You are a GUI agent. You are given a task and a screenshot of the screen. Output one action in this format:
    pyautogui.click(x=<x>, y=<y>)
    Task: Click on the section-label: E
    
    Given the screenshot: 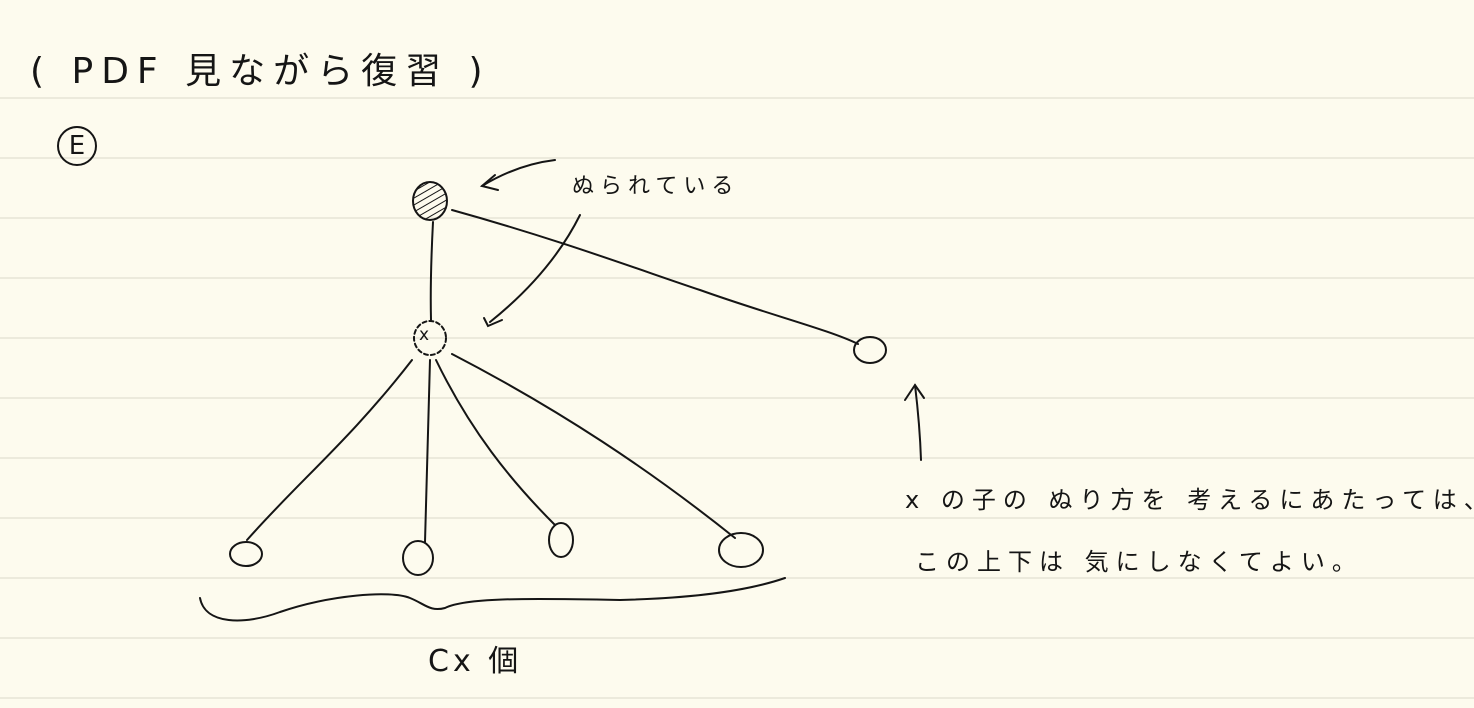 What is the action you would take?
    pyautogui.click(x=77, y=146)
    